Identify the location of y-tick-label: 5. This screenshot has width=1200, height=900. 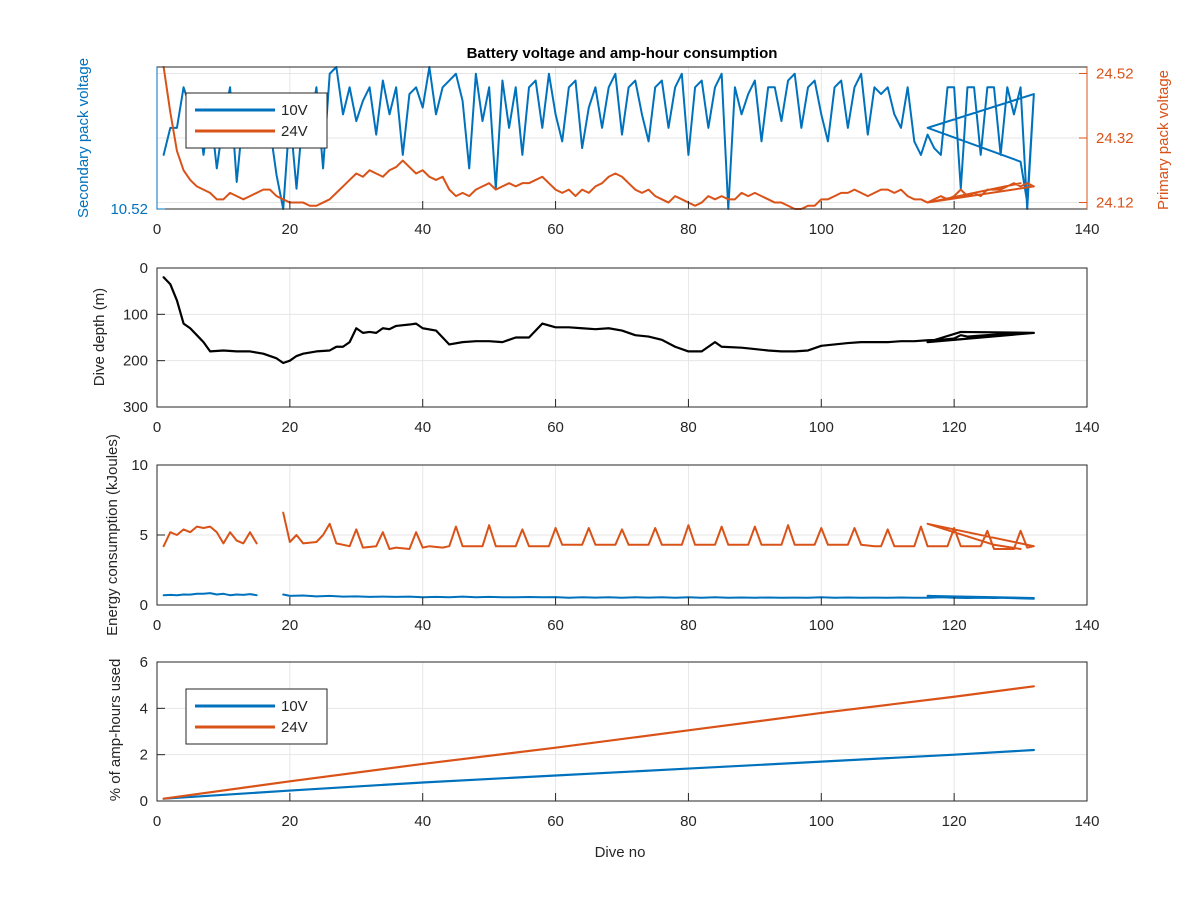
(144, 535).